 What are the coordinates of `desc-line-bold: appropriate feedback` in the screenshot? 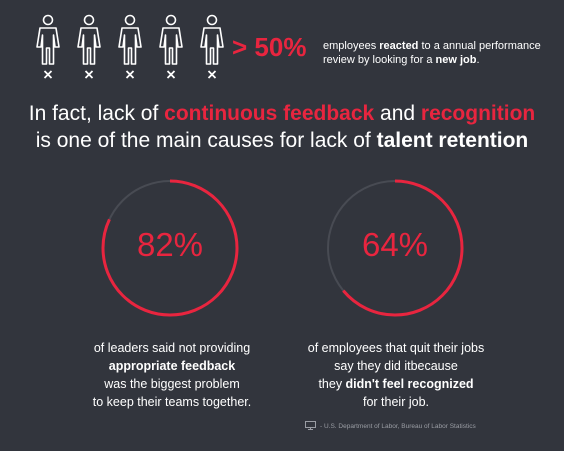 It's located at (172, 366).